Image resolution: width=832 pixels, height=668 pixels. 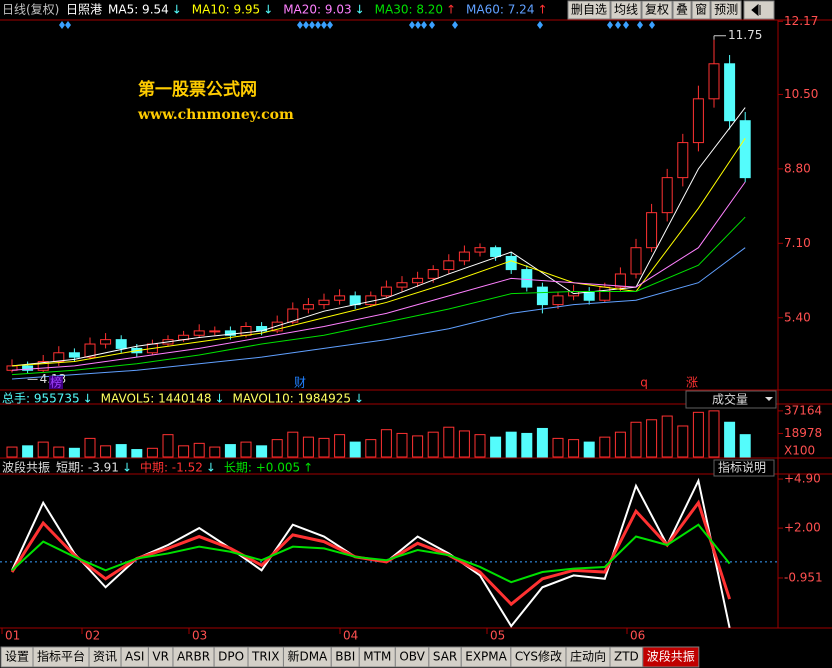 I want to click on tab: ARBR, so click(x=193, y=657).